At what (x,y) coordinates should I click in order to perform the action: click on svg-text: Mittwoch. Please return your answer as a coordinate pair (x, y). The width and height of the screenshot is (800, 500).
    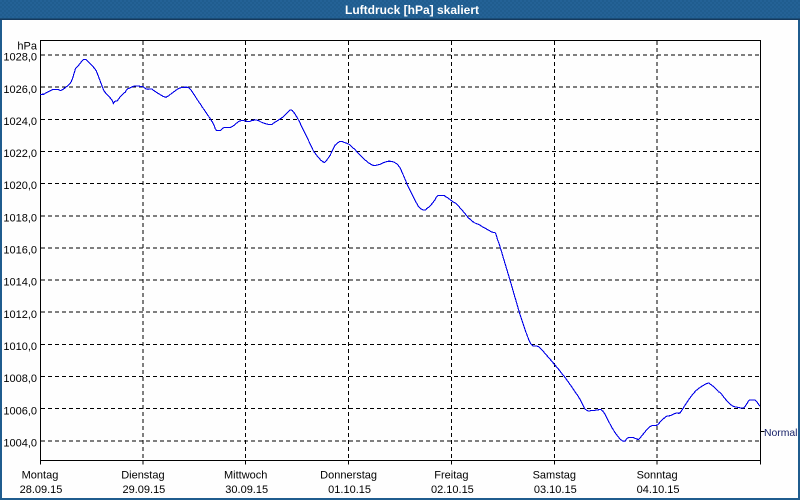
    Looking at the image, I should click on (245, 476).